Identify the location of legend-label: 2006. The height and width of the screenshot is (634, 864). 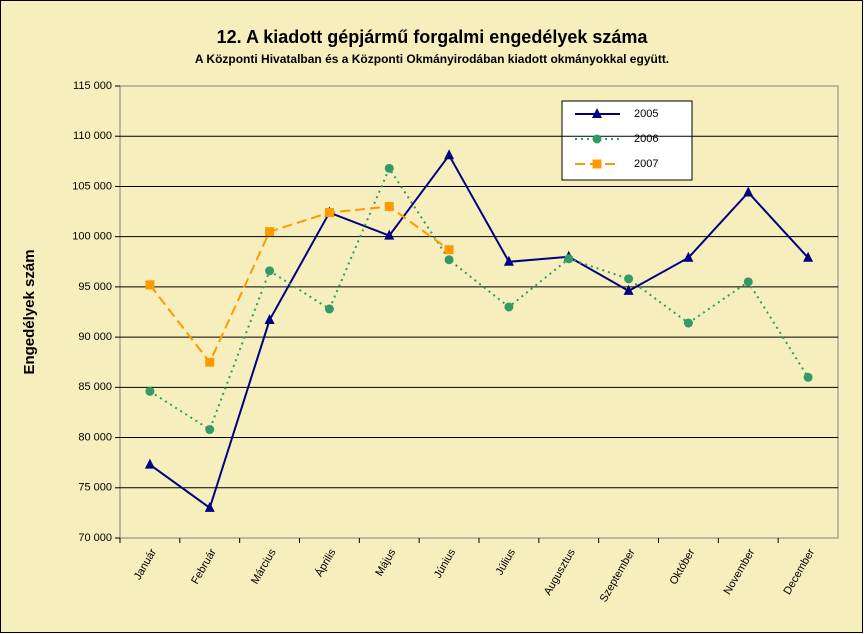
(646, 139).